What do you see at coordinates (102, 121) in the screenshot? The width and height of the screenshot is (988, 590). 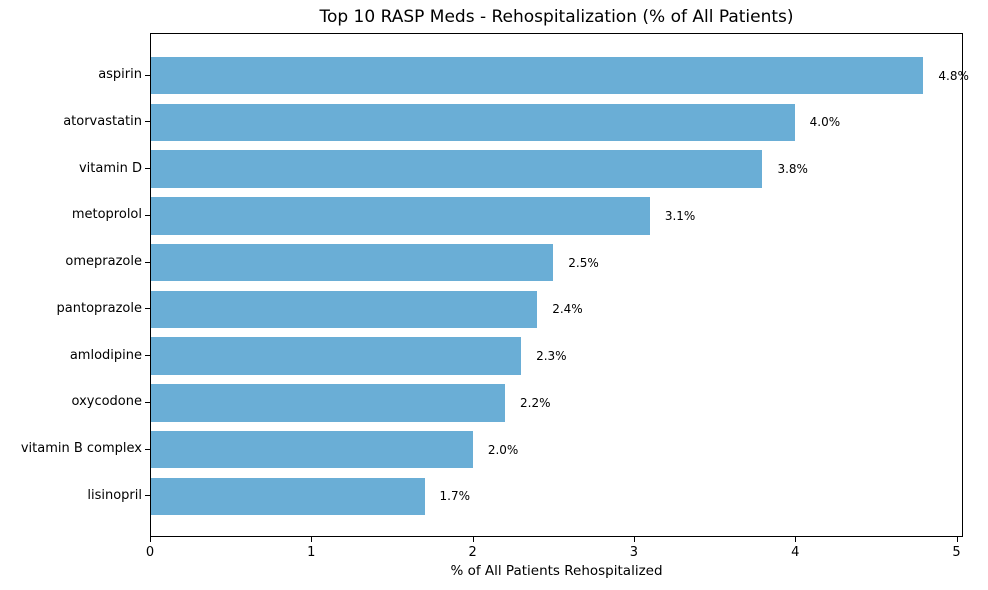 I see `y-tick-label: atorvastatin` at bounding box center [102, 121].